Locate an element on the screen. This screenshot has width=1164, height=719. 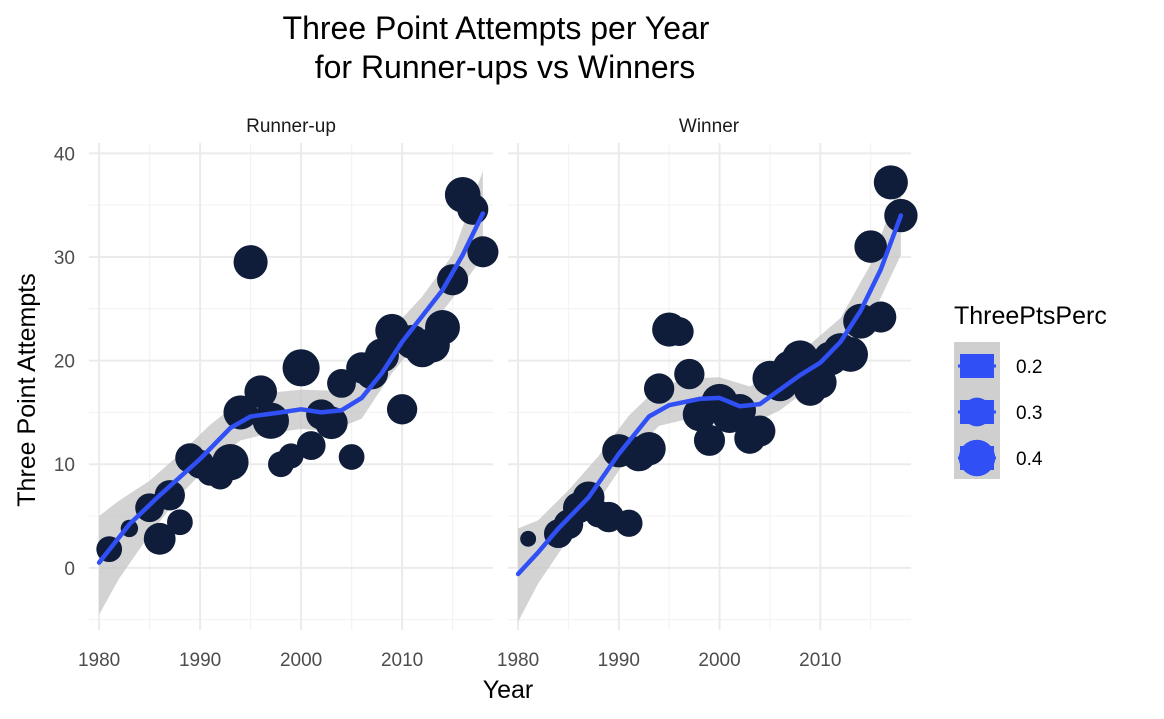
y-axis-title: Three Point Attempts is located at coordinates (27, 389).